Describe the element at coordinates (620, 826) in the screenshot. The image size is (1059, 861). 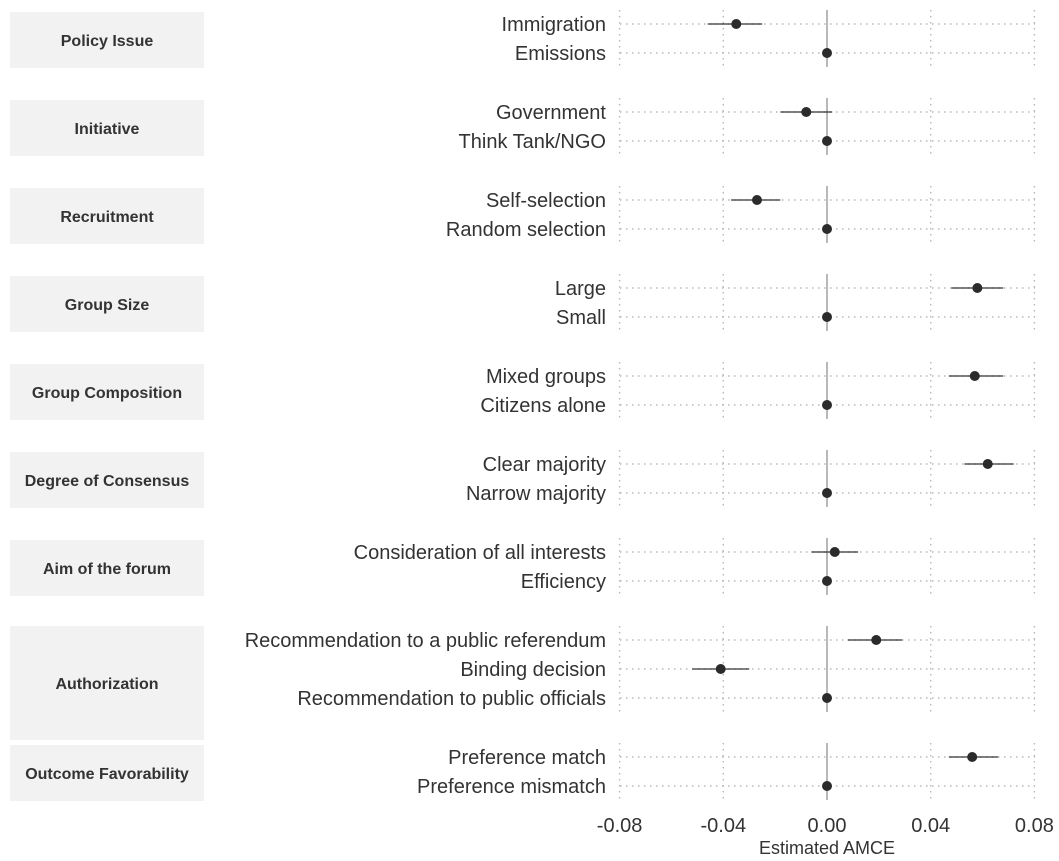
I see `x-tick-label-0: -0.08` at that location.